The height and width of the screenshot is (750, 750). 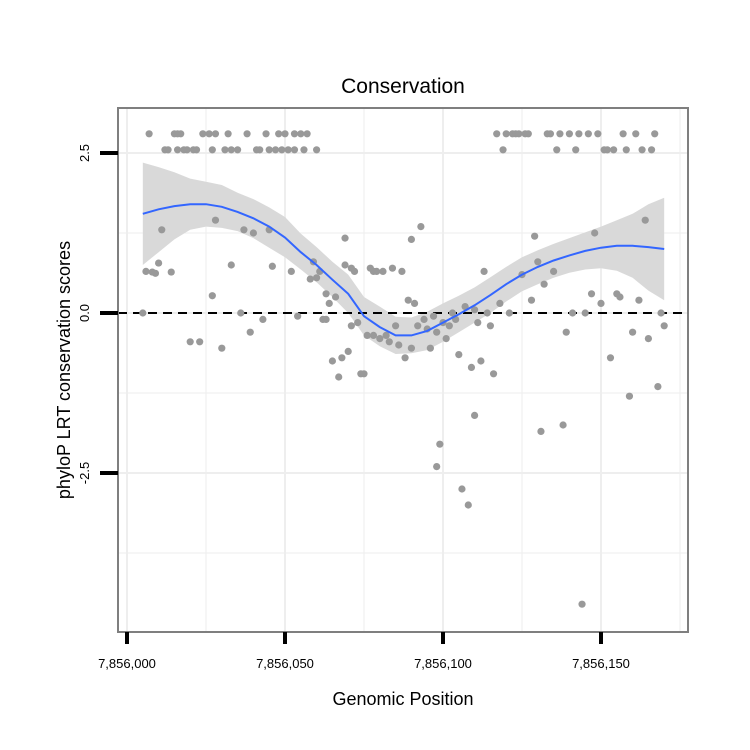 I want to click on y-tick-label: 2.5, so click(x=84, y=153).